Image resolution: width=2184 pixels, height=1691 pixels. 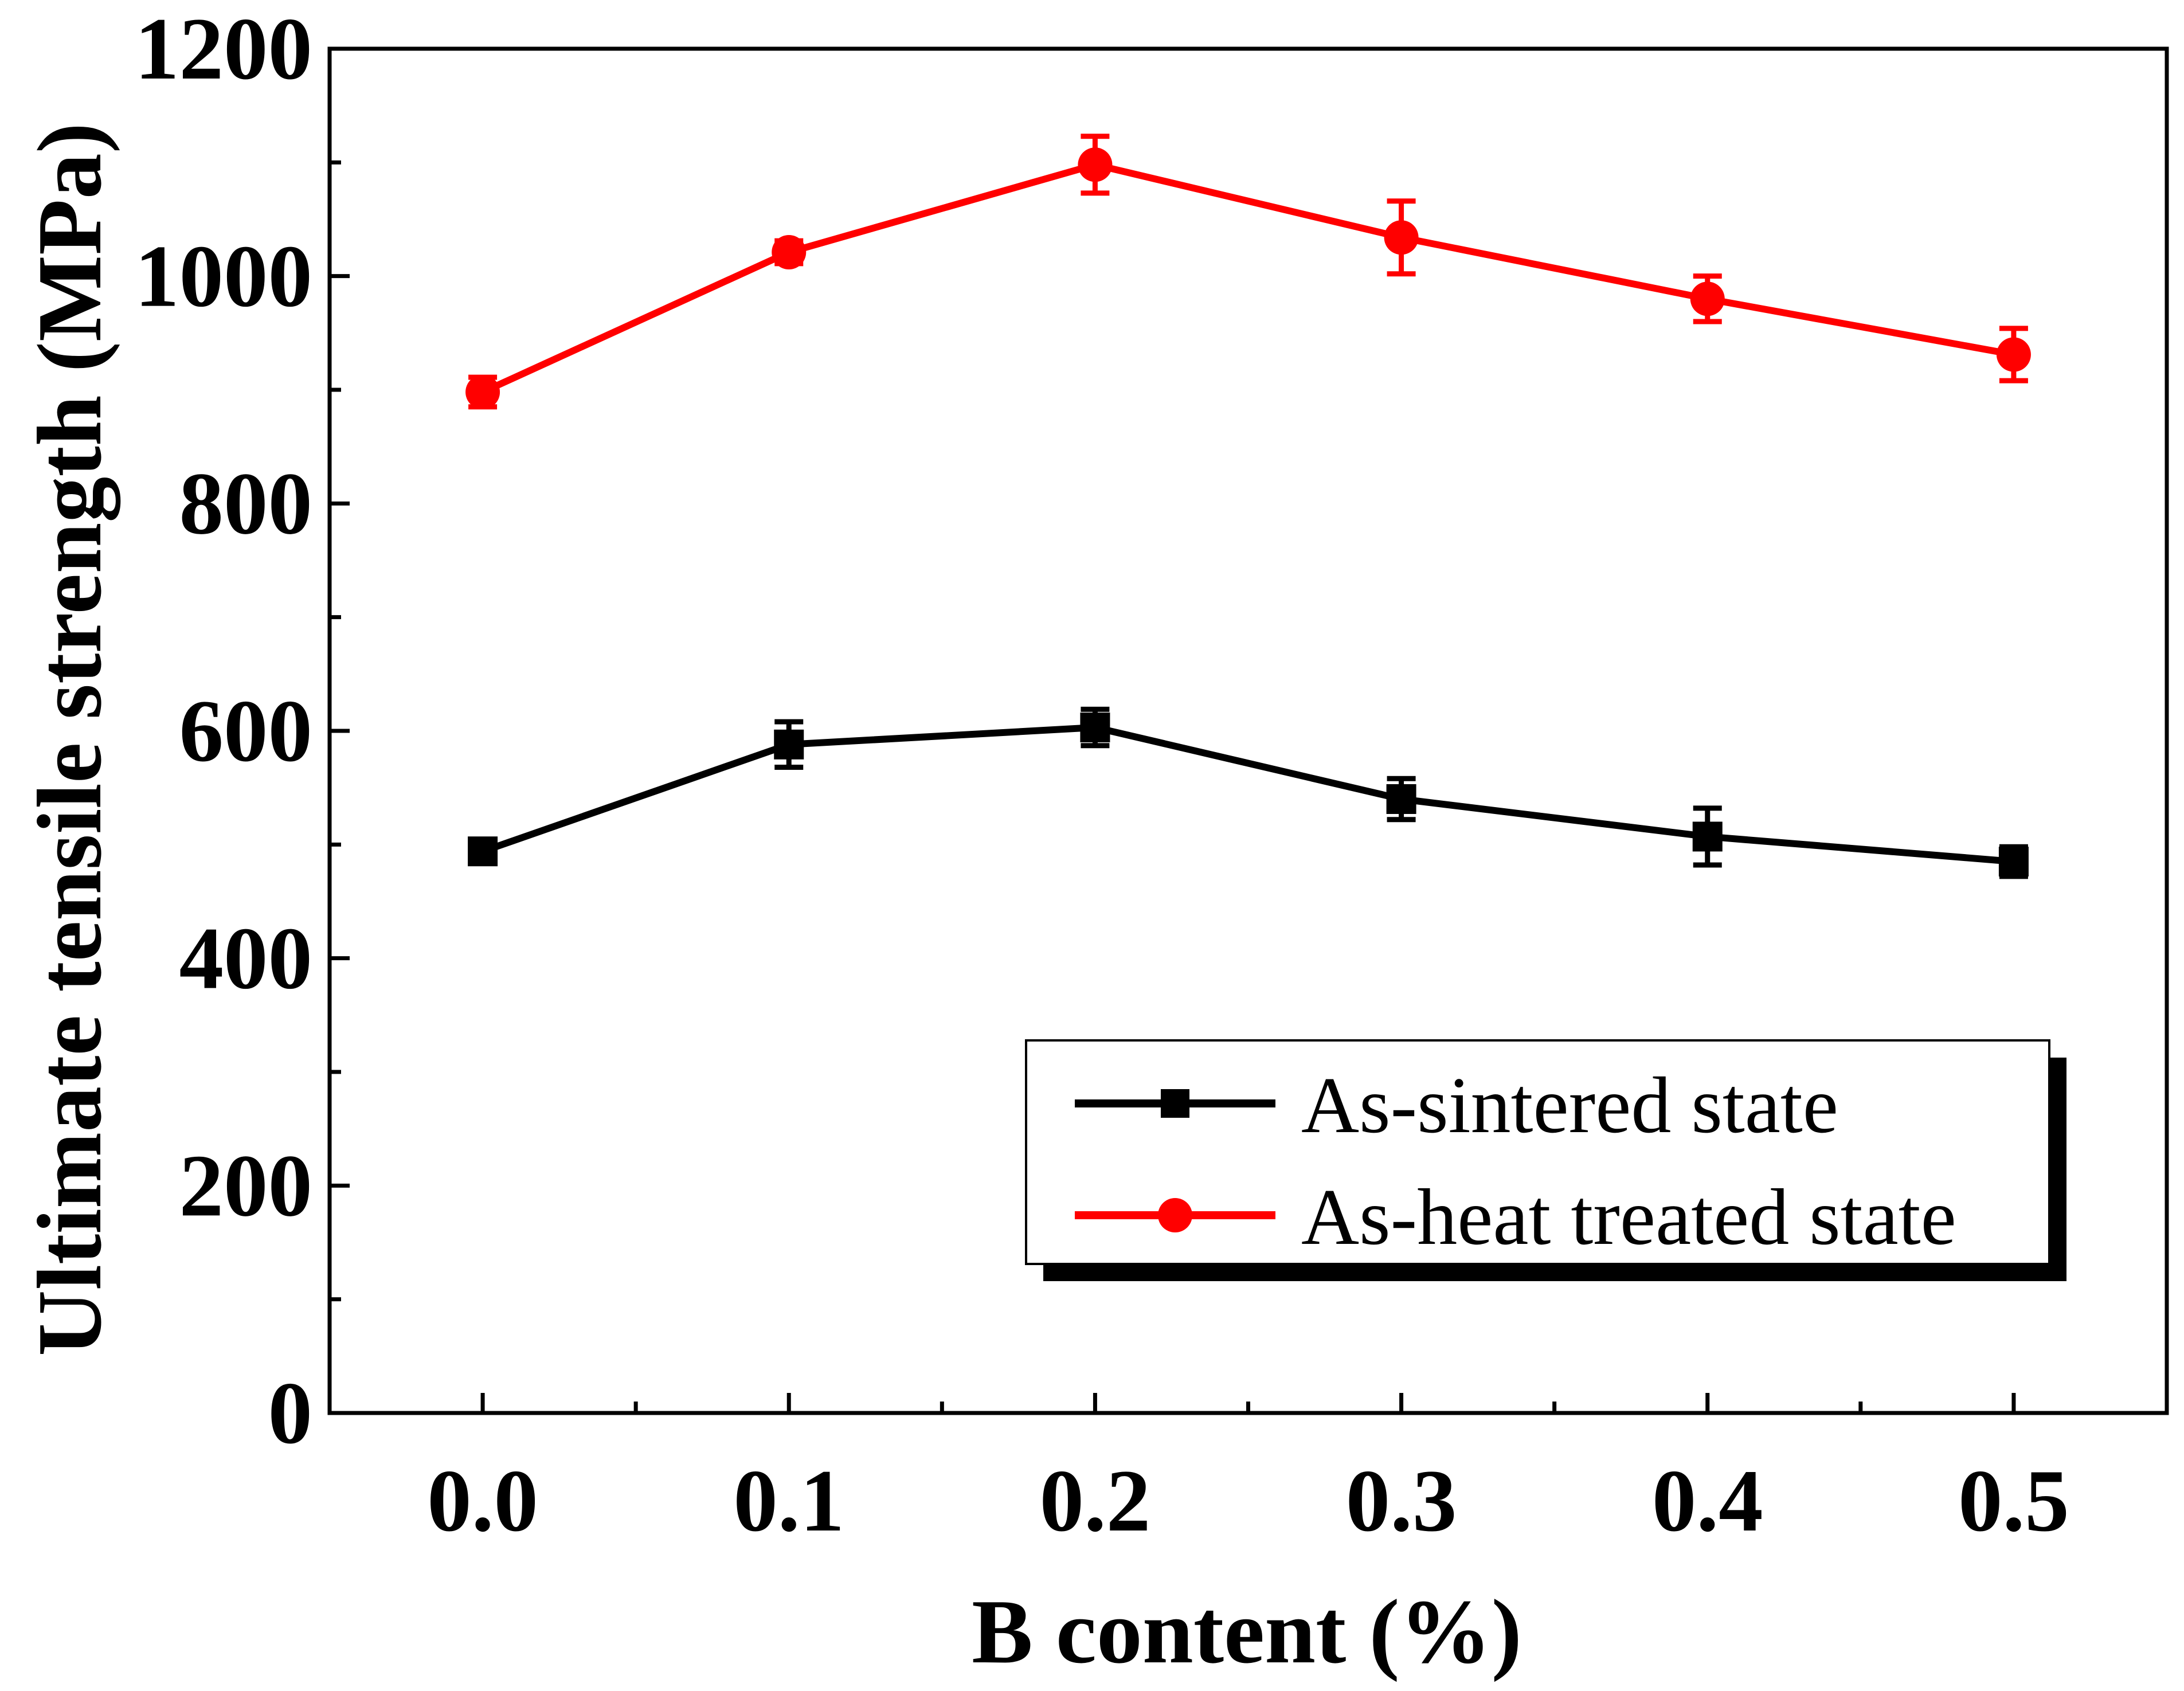 I want to click on legend: As-sintered state As-heat treated state, so click(x=1545, y=1160).